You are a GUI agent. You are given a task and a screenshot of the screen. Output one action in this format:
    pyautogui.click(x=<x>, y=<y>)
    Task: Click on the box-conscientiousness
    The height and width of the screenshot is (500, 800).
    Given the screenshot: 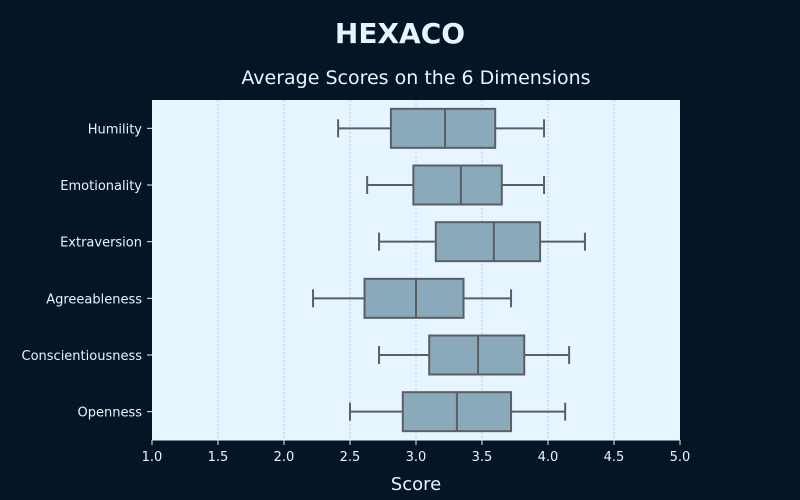 What is the action you would take?
    pyautogui.click(x=474, y=355)
    